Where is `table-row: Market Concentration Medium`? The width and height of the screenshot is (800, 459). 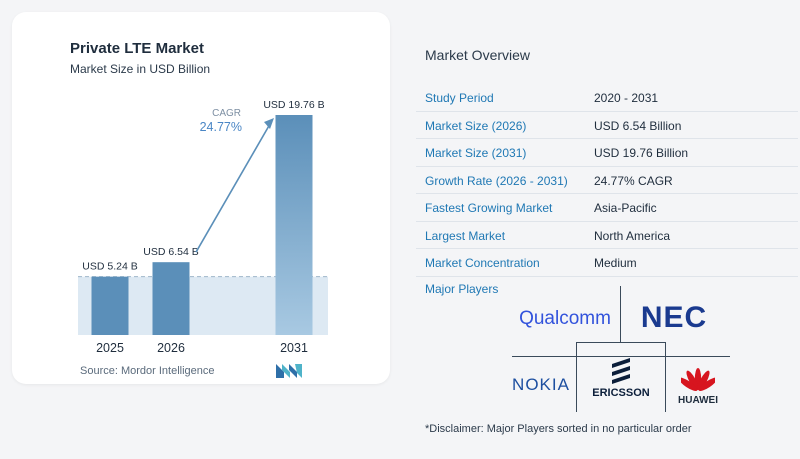 table-row: Market Concentration Medium is located at coordinates (607, 263).